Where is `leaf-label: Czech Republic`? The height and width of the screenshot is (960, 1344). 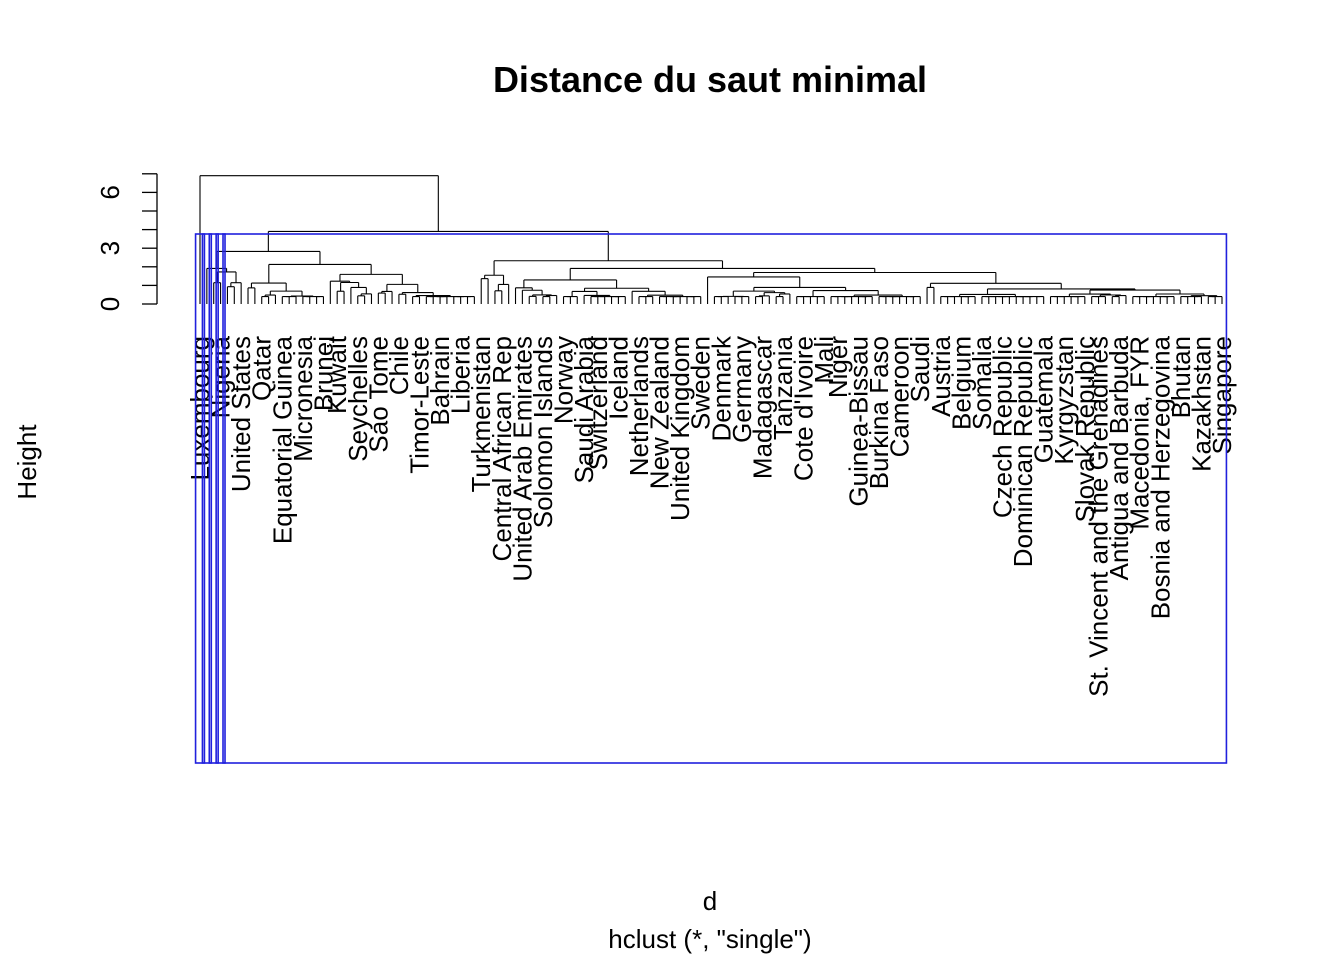 leaf-label: Czech Republic is located at coordinates (1003, 427).